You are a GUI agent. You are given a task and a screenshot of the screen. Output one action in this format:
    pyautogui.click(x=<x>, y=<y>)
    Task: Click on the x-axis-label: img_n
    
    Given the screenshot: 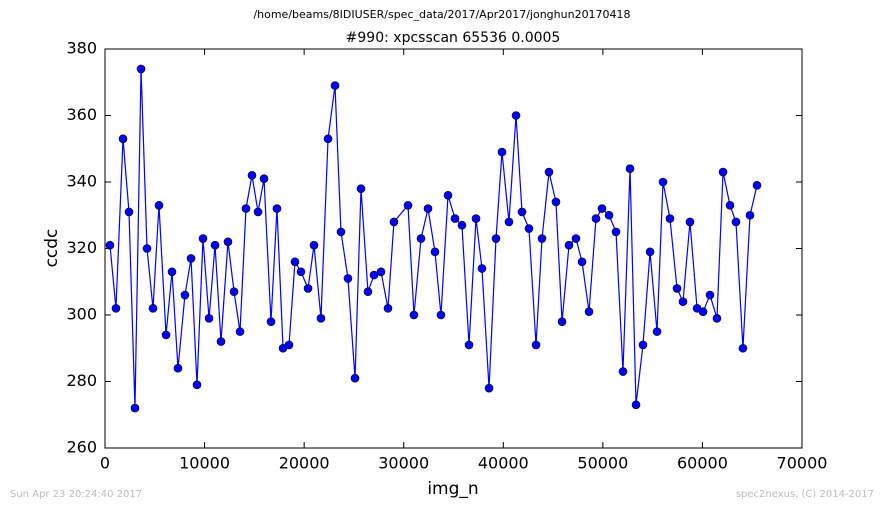 What is the action you would take?
    pyautogui.click(x=452, y=489)
    